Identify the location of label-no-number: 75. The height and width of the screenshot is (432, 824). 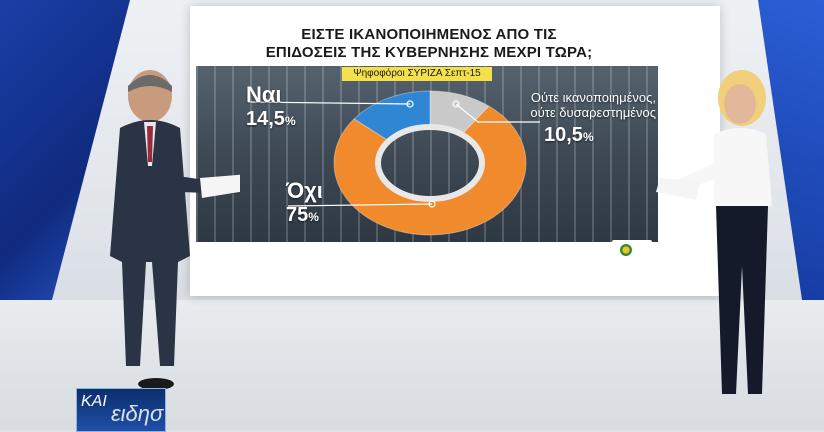
(297, 215).